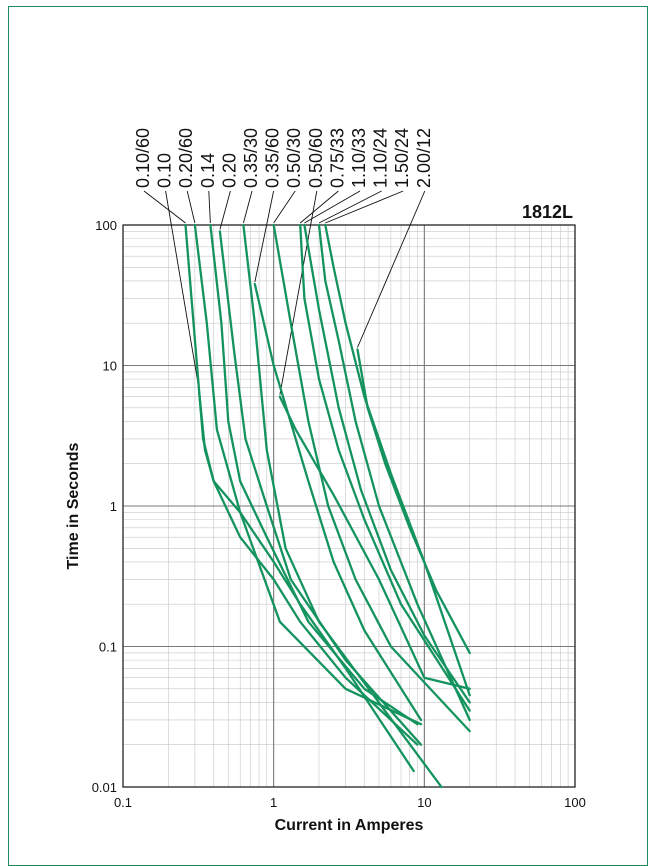 The height and width of the screenshot is (866, 660). What do you see at coordinates (73, 505) in the screenshot?
I see `y-axis-label: Time in Seconds` at bounding box center [73, 505].